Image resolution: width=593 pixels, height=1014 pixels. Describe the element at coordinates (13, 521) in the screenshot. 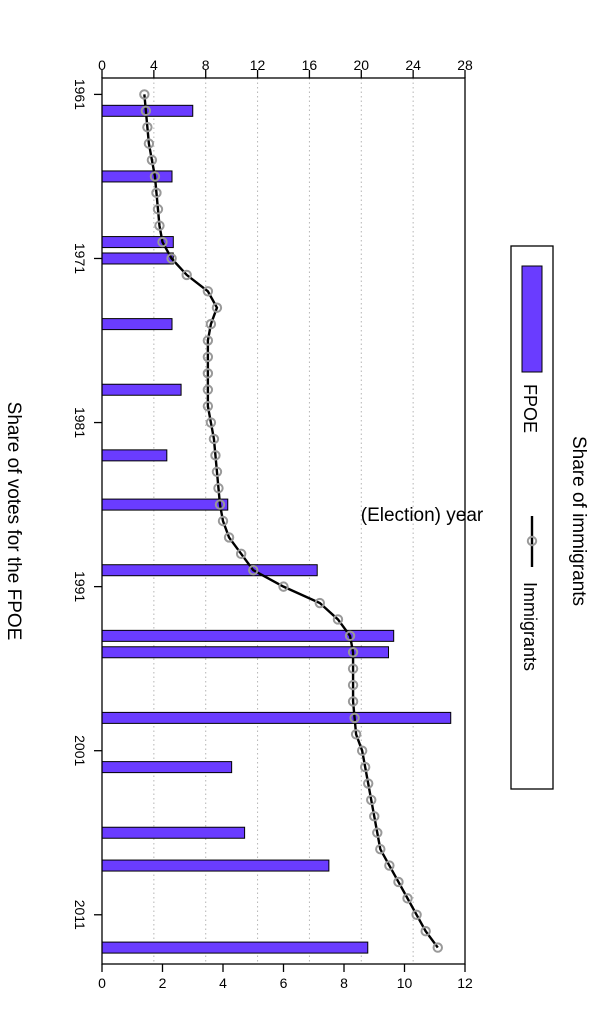

I see `y-axis-left-title: Share of votes for the FPOE` at that location.